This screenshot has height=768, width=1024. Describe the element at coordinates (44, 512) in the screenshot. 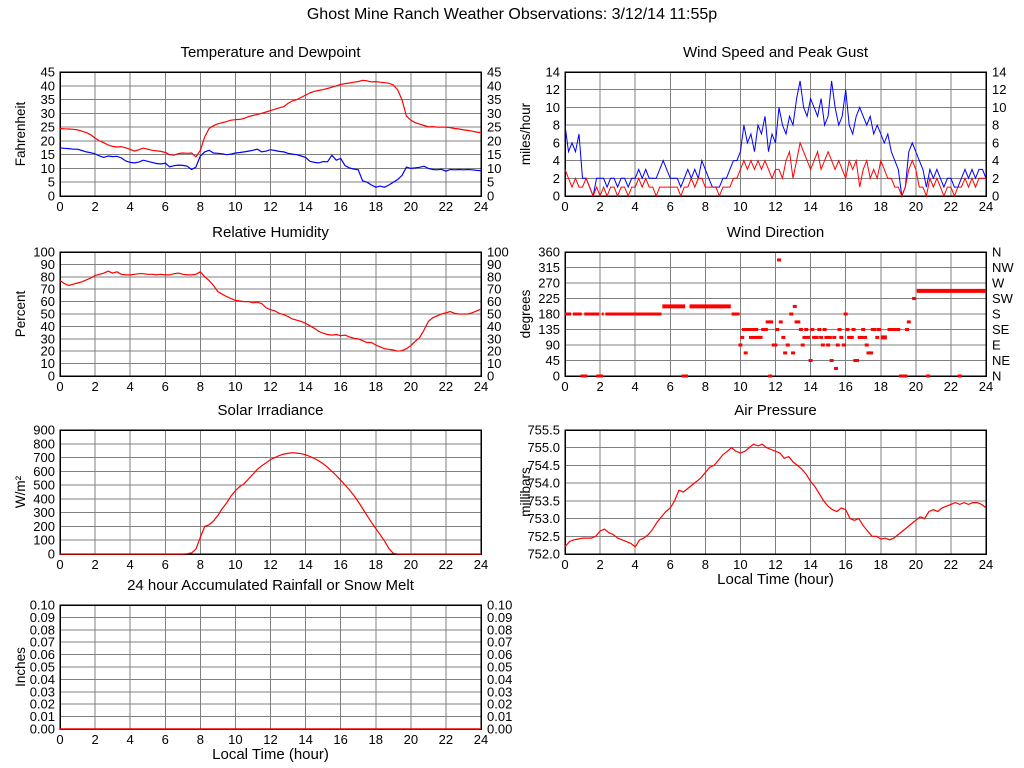

I see `svg-text: 300` at that location.